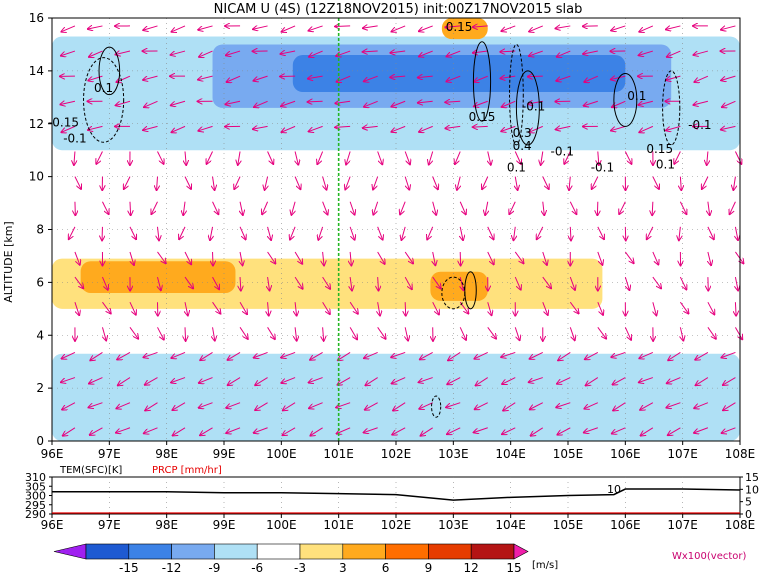 The height and width of the screenshot is (575, 767). What do you see at coordinates (109, 454) in the screenshot?
I see `x-tick-label: 97E` at bounding box center [109, 454].